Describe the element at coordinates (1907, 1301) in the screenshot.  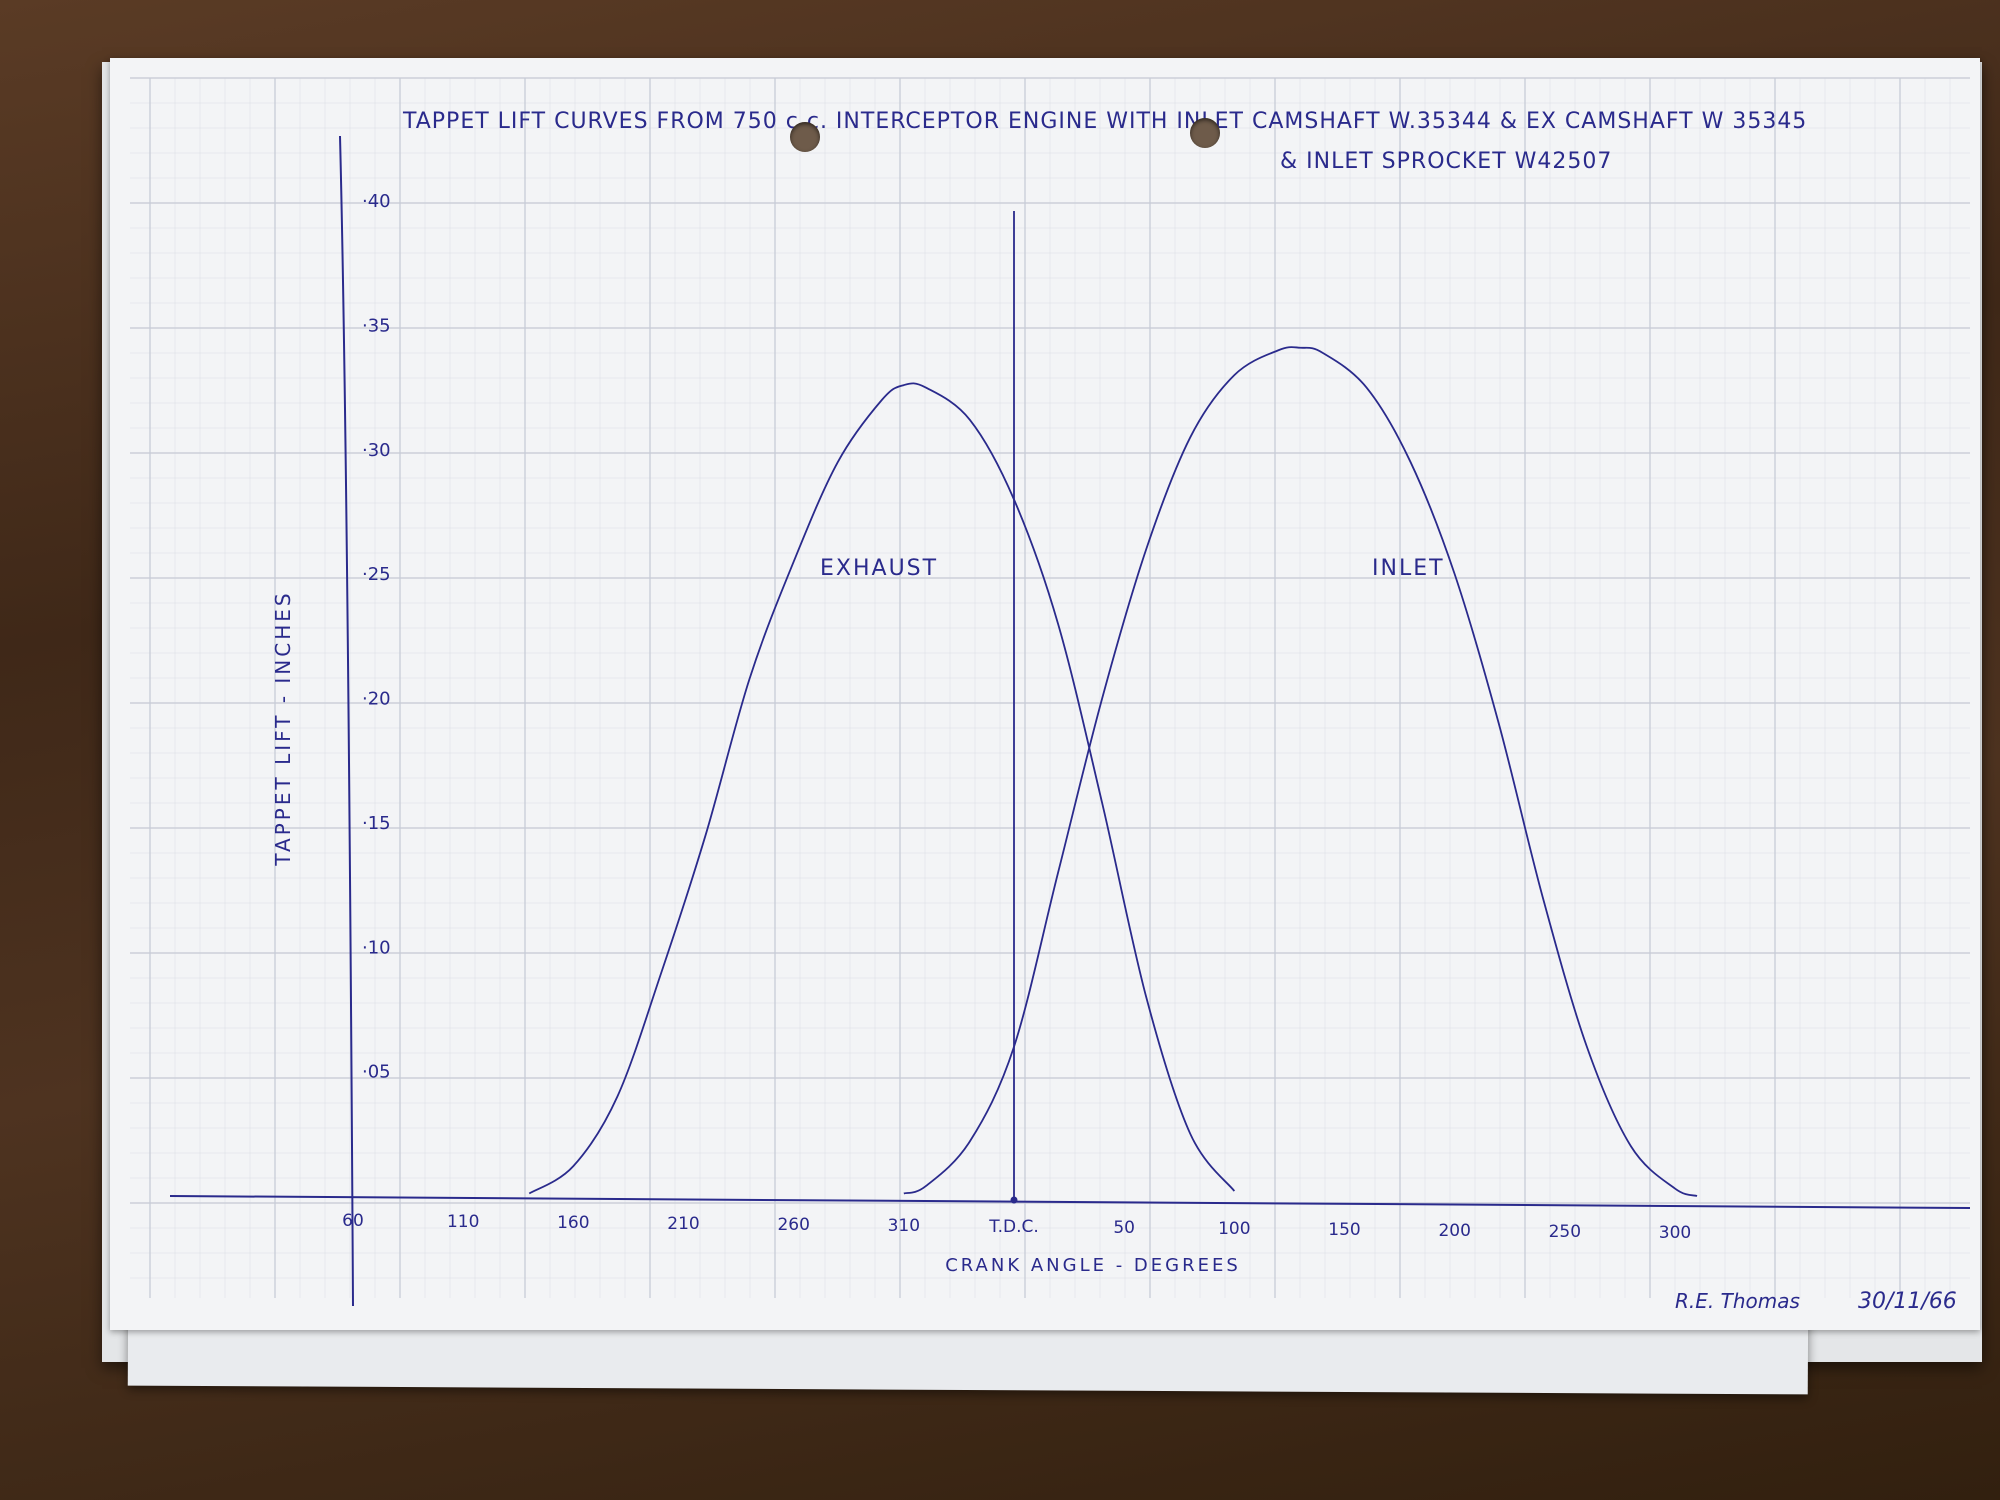
I see `date: 30/11/66` at that location.